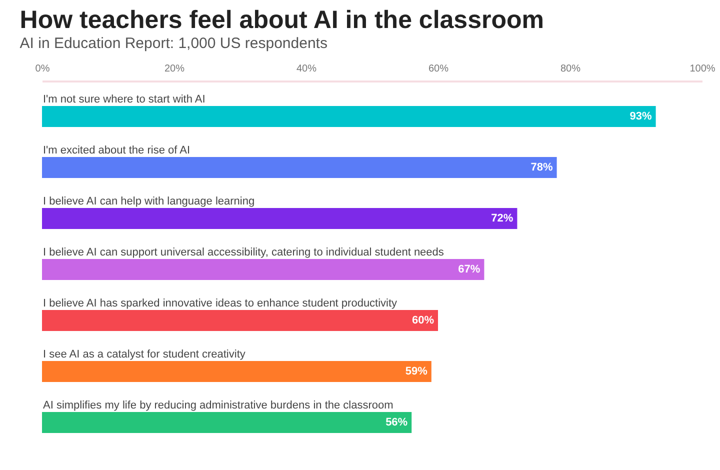 This screenshot has width=720, height=470. I want to click on x-tick-label: 80%, so click(570, 69).